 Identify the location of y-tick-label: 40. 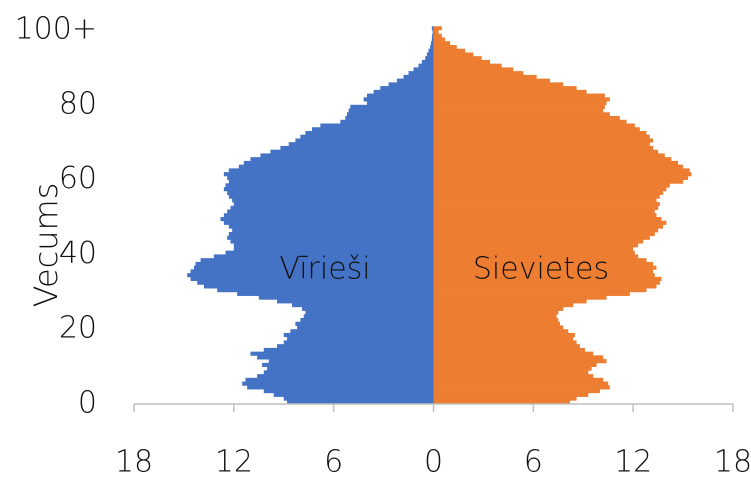
(78, 253).